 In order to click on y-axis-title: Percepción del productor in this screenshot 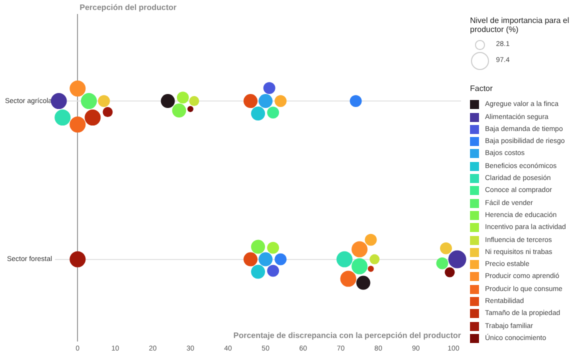, I will do `click(128, 7)`.